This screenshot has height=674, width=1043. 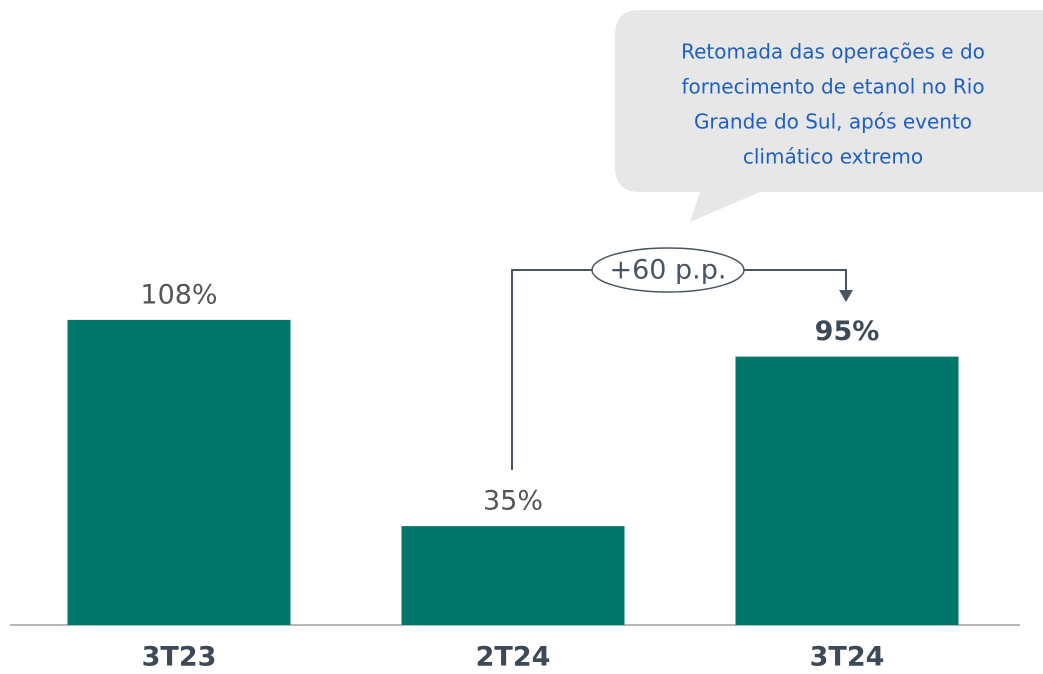 What do you see at coordinates (513, 501) in the screenshot?
I see `value-label: 35%` at bounding box center [513, 501].